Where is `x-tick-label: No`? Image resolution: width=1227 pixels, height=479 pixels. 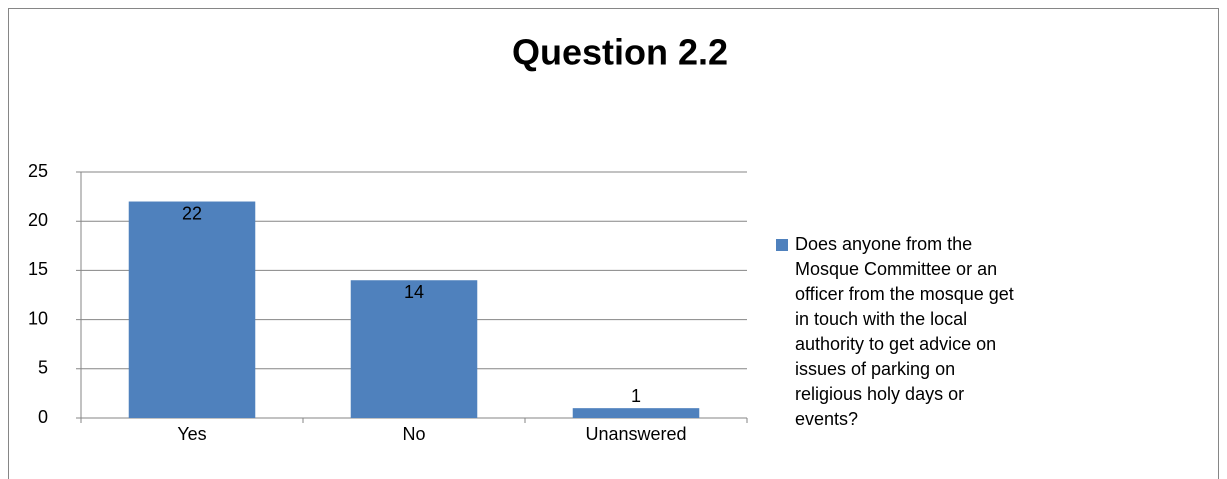 x-tick-label: No is located at coordinates (413, 434).